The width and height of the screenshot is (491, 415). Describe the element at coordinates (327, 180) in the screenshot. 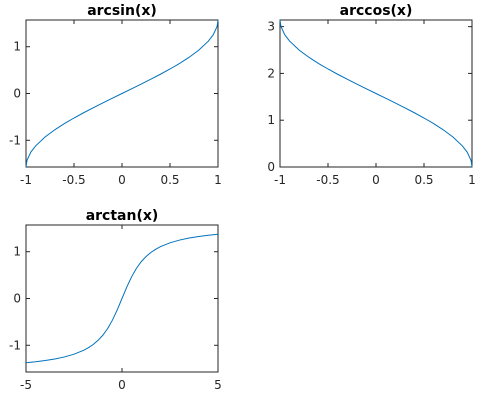

I see `arccos-xtick-label: -0.5` at that location.